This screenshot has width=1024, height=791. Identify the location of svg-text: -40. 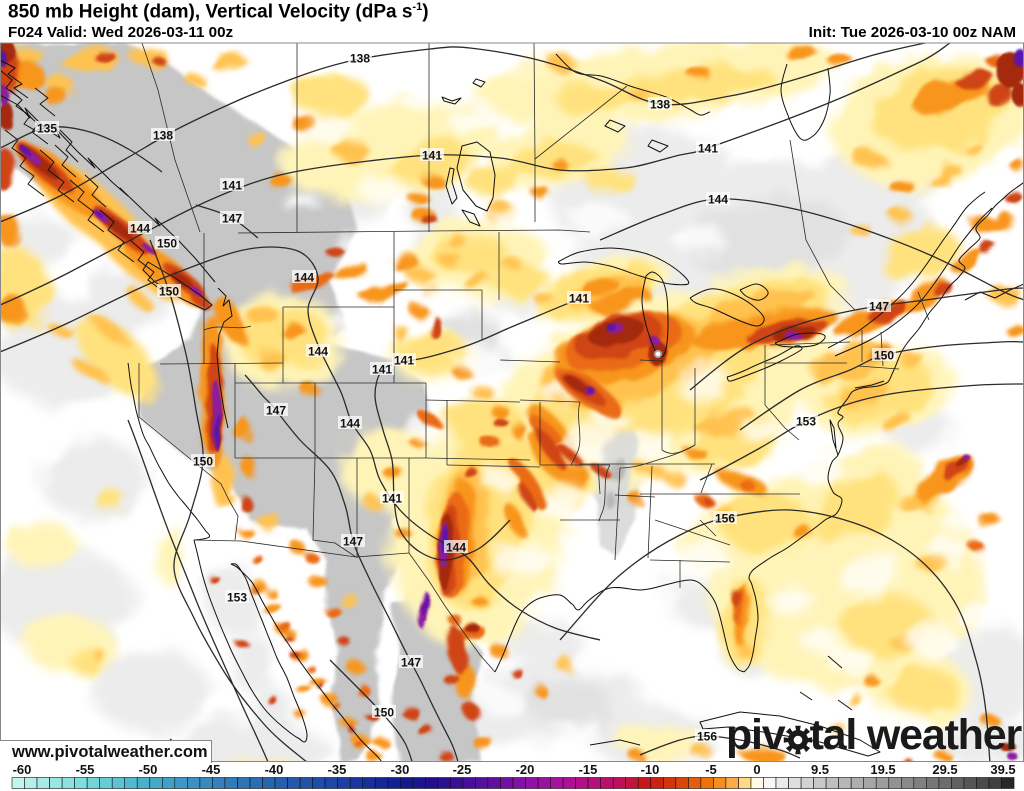
(274, 769).